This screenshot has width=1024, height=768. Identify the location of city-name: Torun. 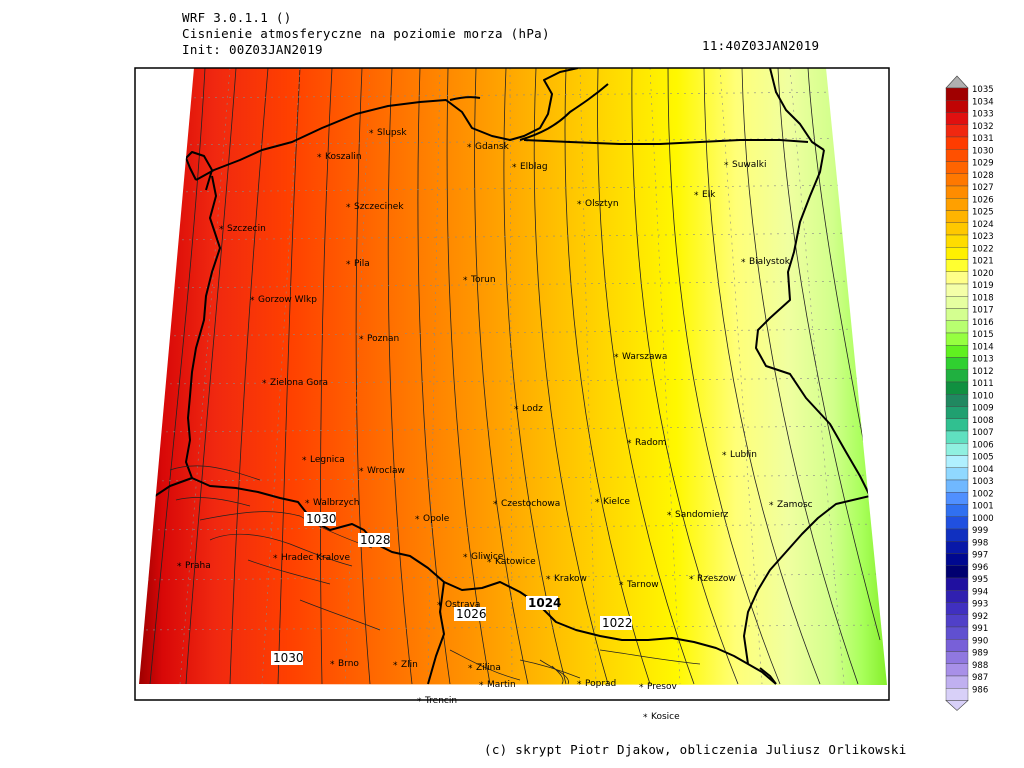
(483, 280).